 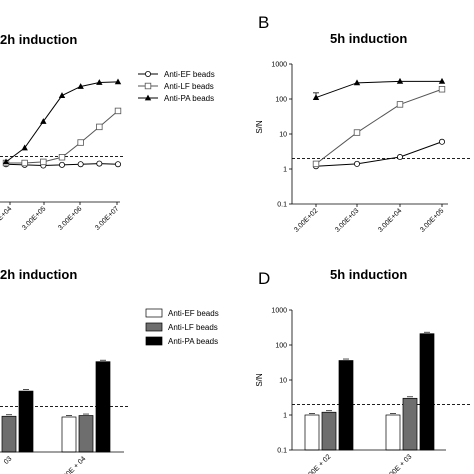 I want to click on legend-bottom: Anti-EF beads Anti-LF beads Anti-PA beads, so click(x=182, y=327).